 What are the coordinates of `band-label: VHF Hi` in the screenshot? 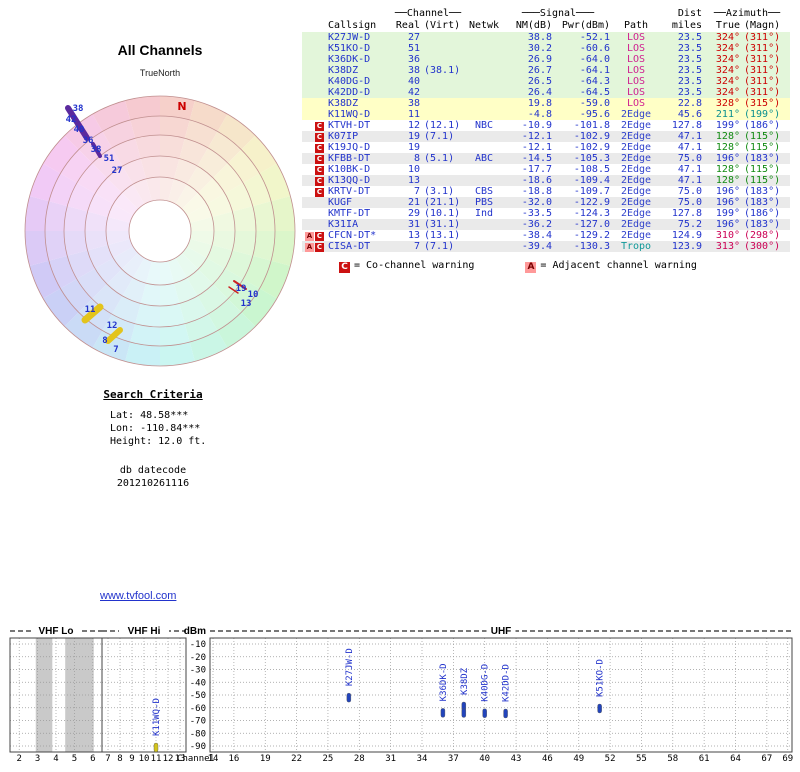 It's located at (144, 631).